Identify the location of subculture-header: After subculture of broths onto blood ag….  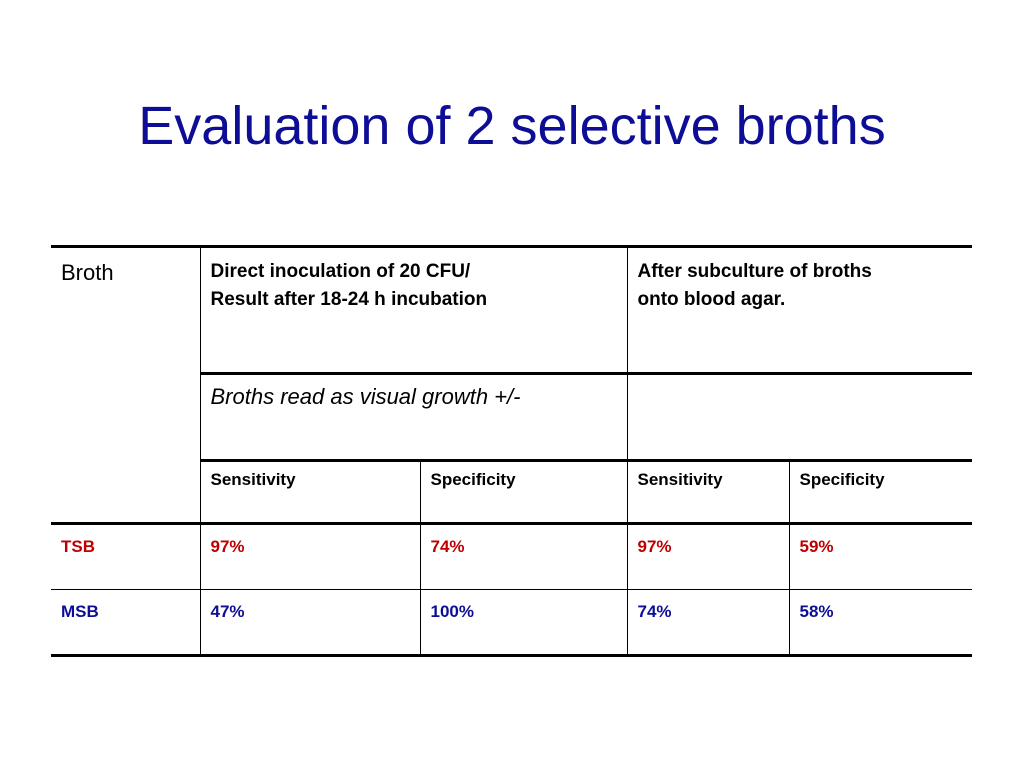
(799, 309).